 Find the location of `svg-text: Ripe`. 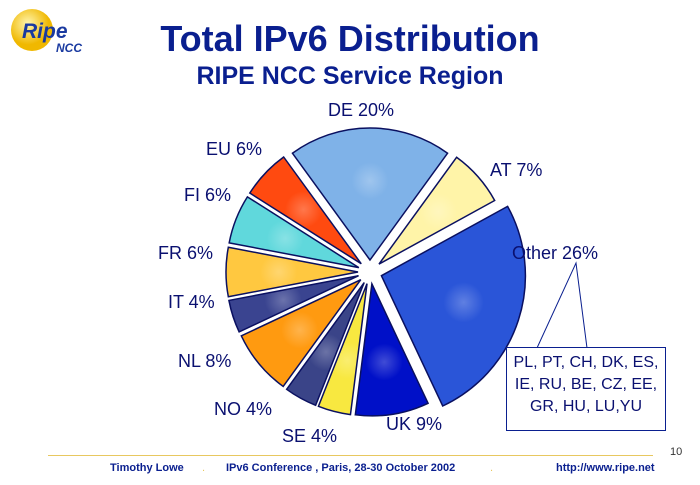

svg-text: Ripe is located at coordinates (45, 31).